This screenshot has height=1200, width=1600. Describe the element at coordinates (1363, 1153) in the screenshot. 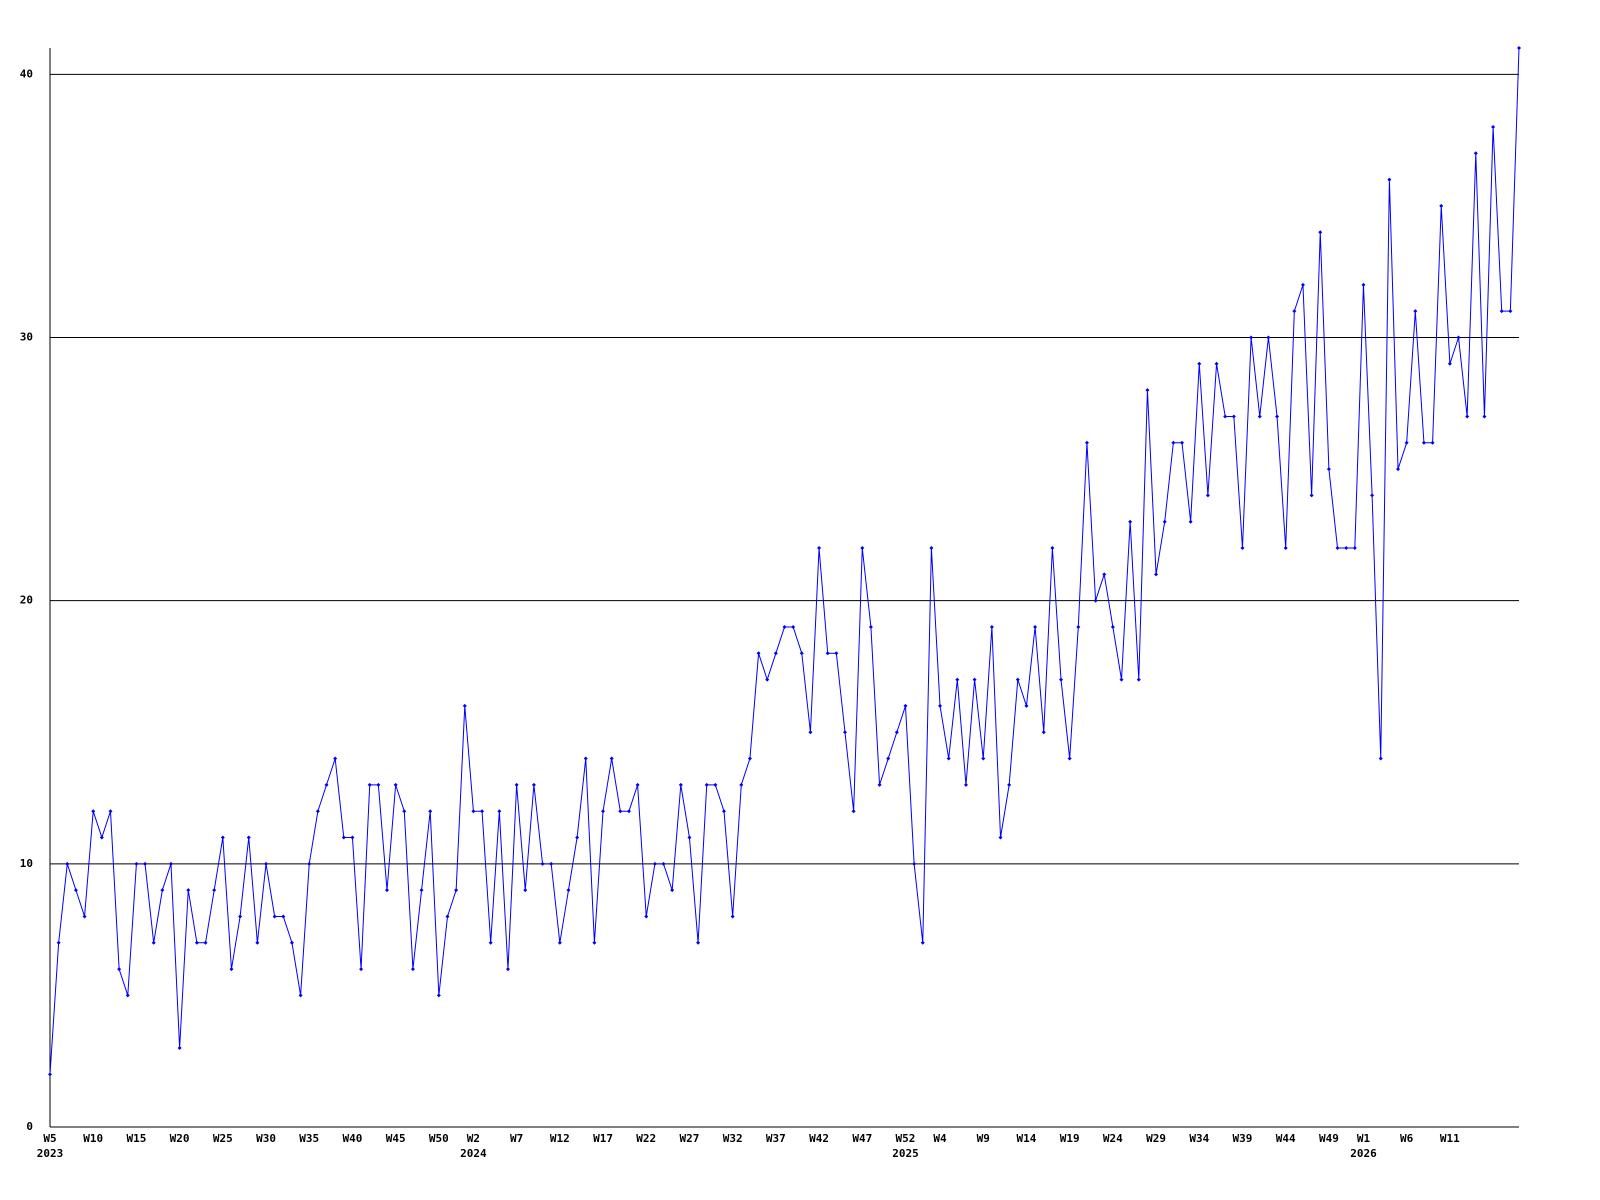

I see `x-year-label: 2026` at that location.